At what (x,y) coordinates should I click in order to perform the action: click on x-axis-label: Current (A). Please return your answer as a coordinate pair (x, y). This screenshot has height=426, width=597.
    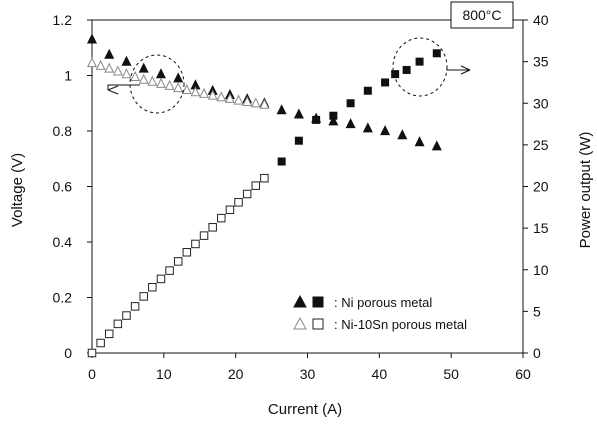
    Looking at the image, I should click on (305, 409).